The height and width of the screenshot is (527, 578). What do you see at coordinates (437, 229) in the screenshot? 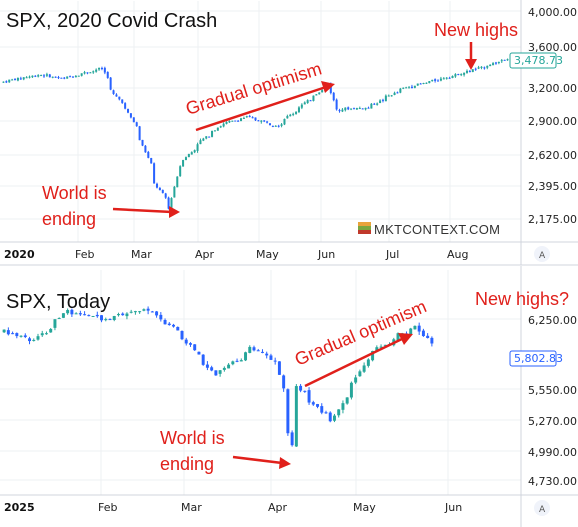
I see `watermark-text: MKTCONTEXT.COM` at bounding box center [437, 229].